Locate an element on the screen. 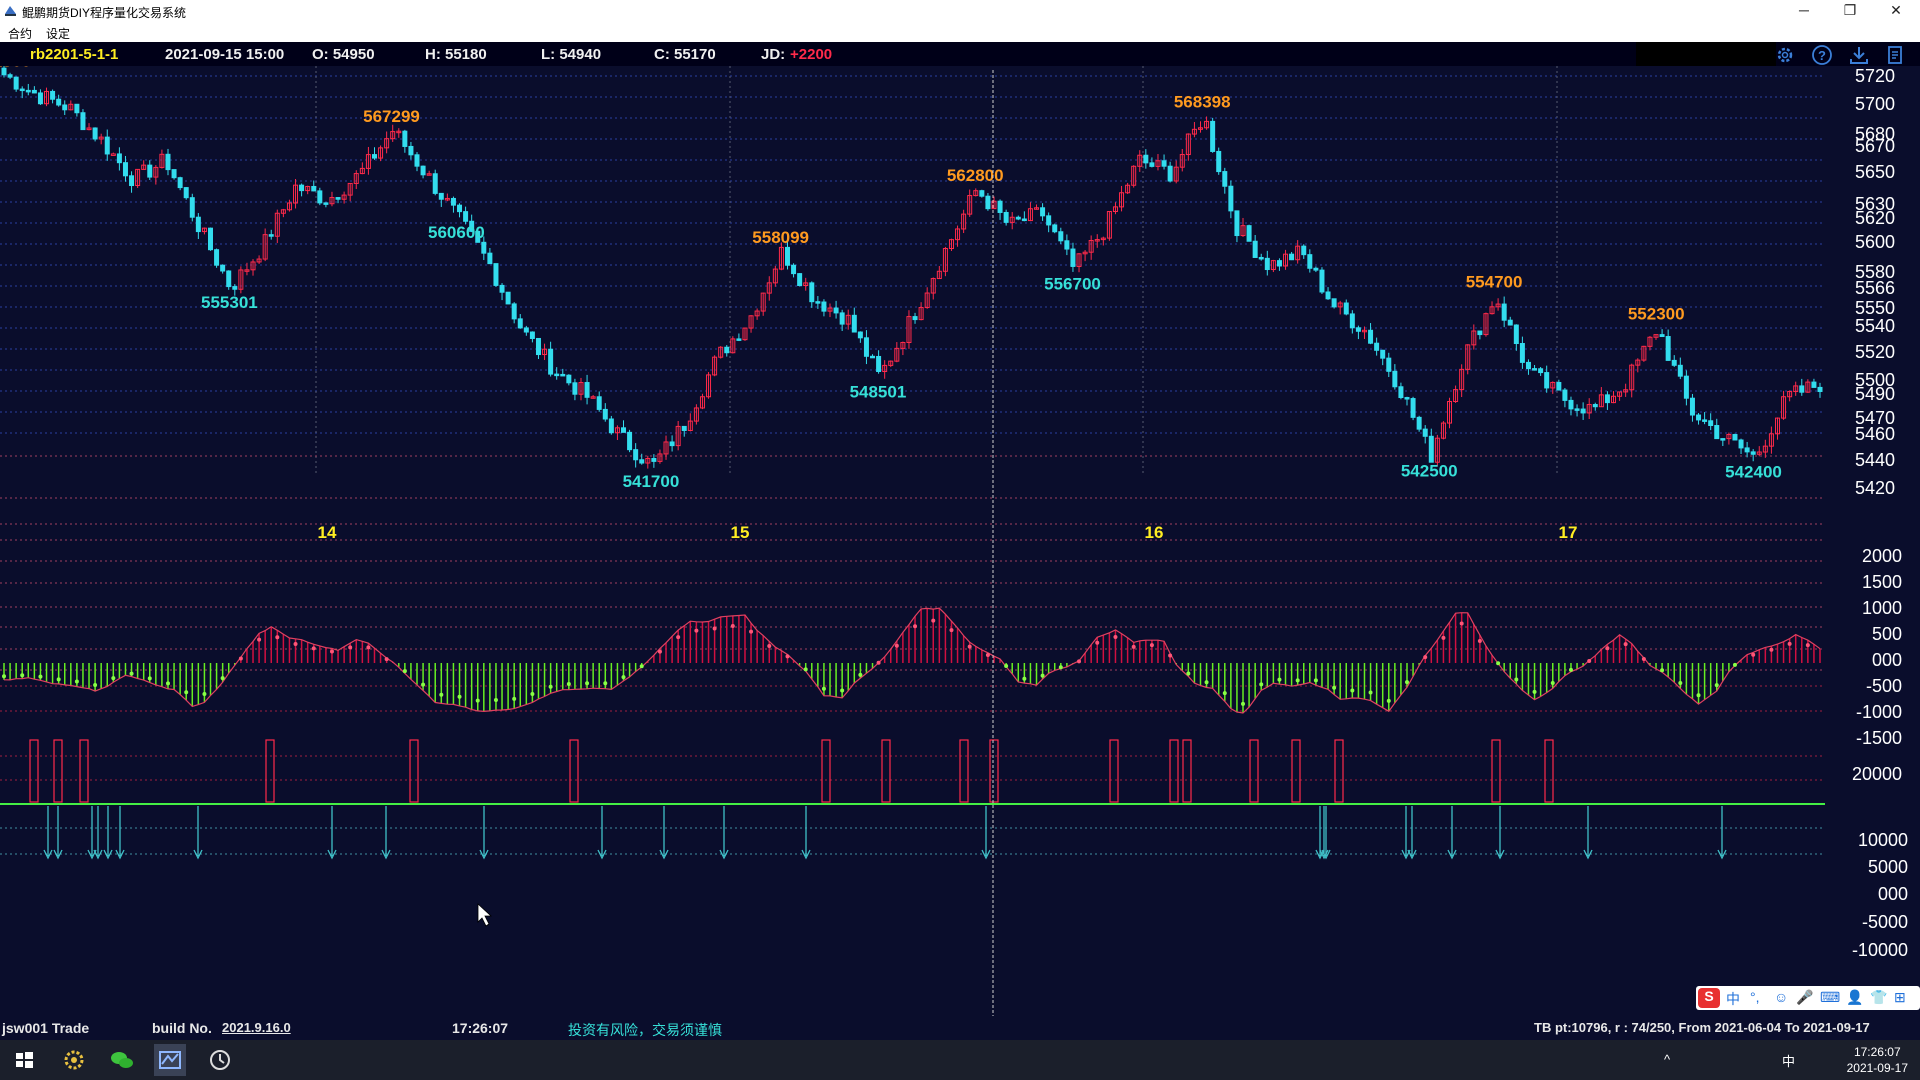 The width and height of the screenshot is (1920, 1080). trough-label: 555301 is located at coordinates (229, 302).